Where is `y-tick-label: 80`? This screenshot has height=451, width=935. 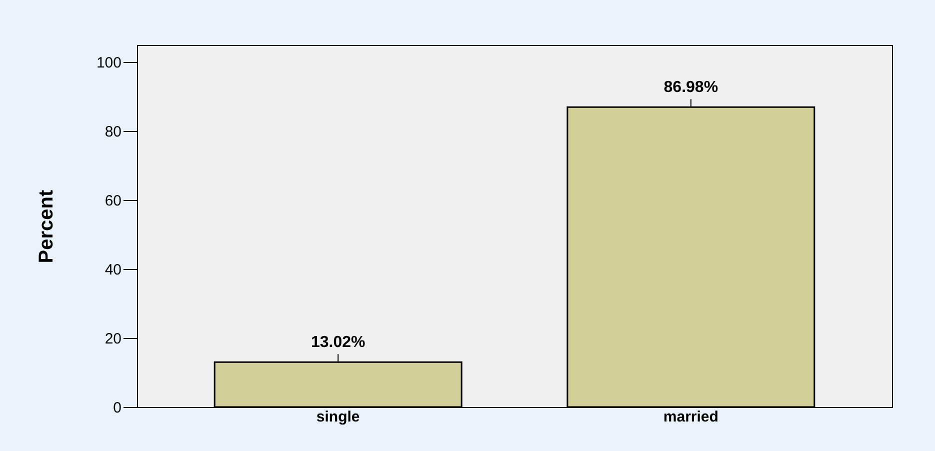
y-tick-label: 80 is located at coordinates (113, 132).